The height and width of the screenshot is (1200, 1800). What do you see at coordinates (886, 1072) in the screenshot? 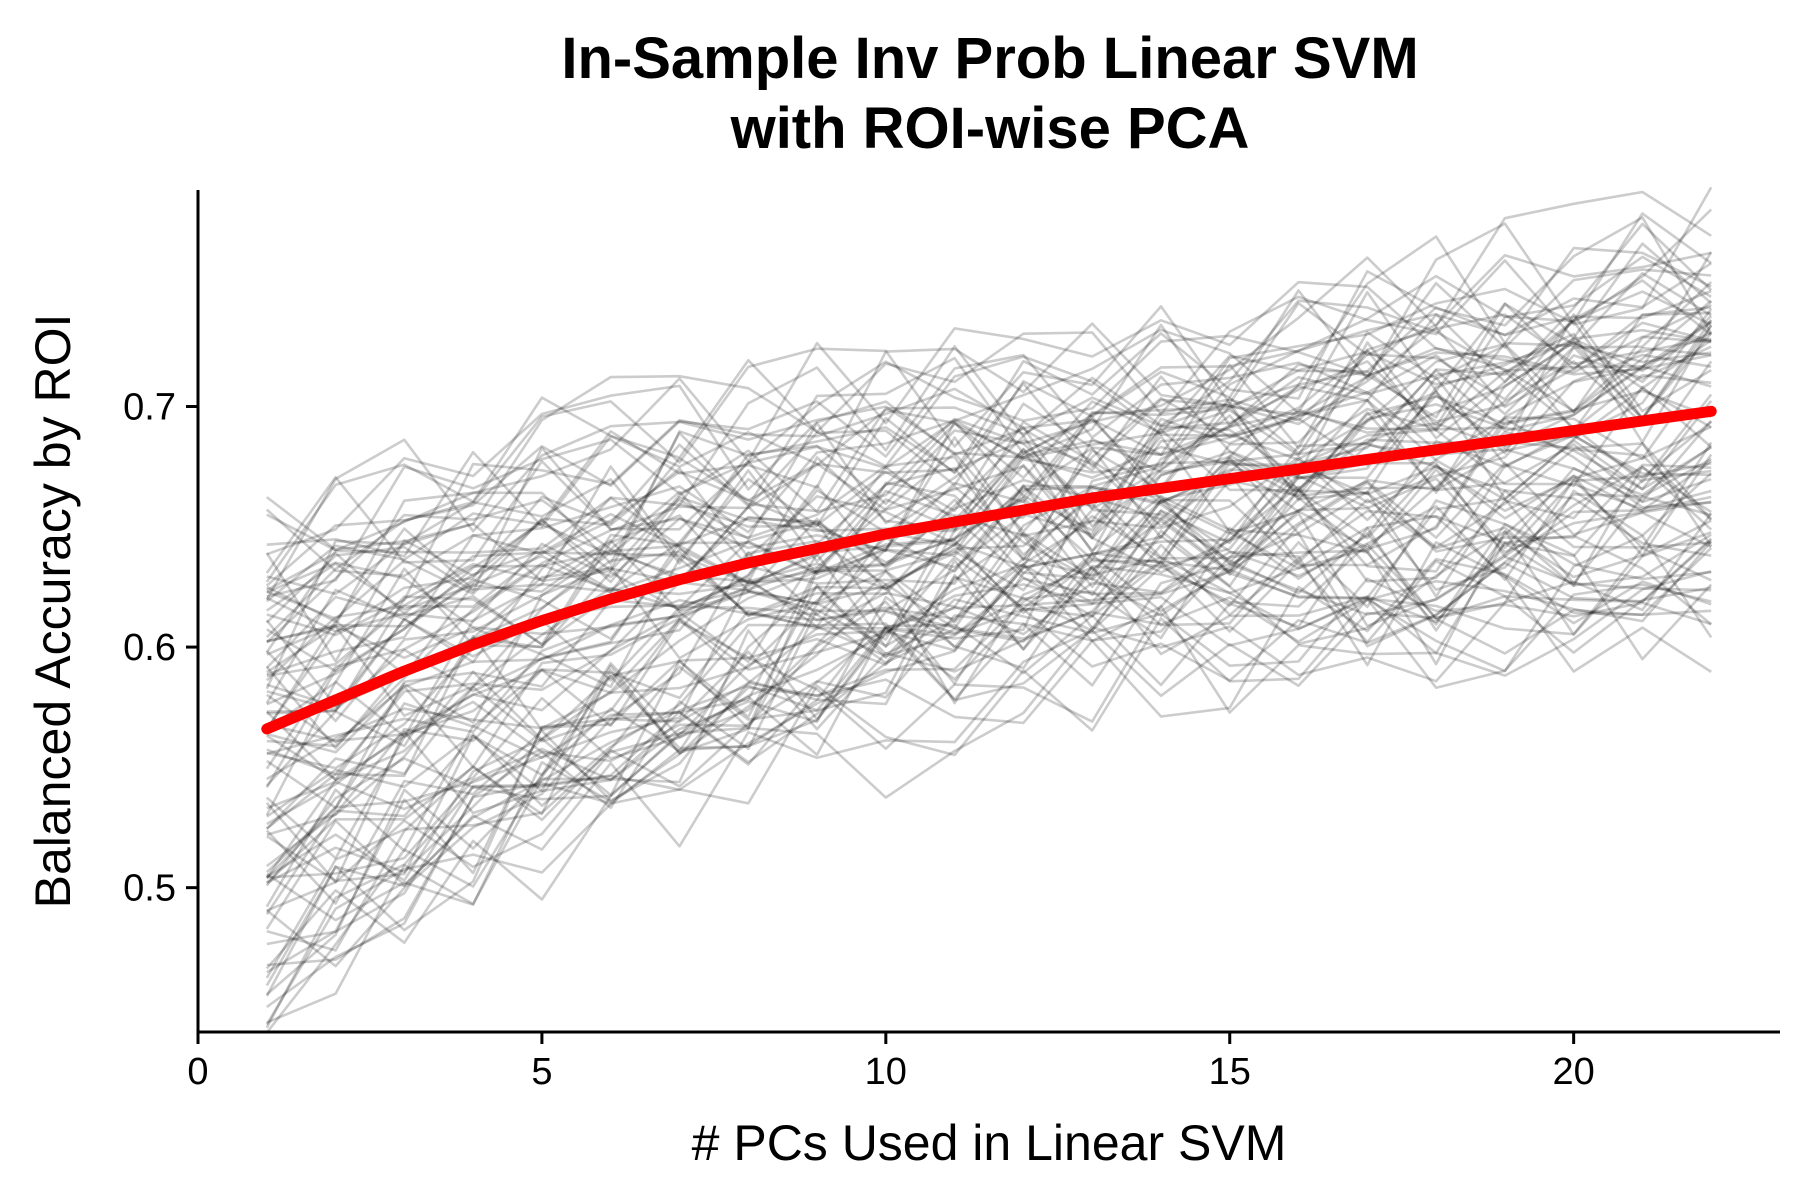
I see `x-tick-label: 10` at bounding box center [886, 1072].